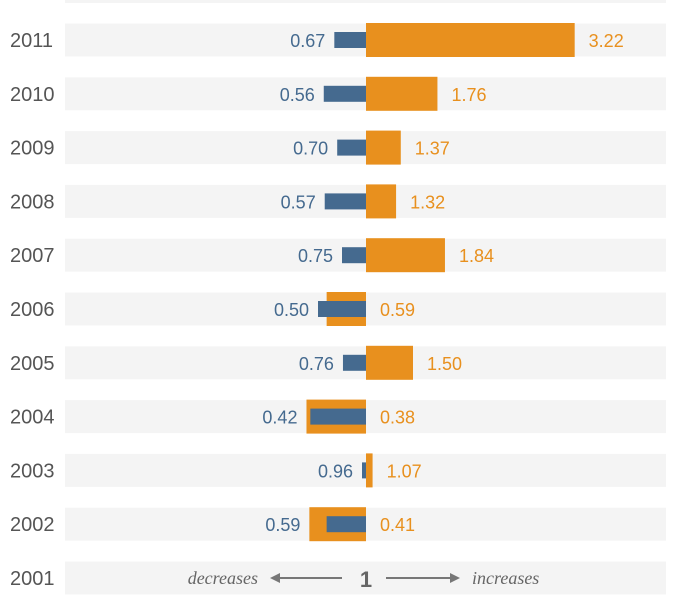  What do you see at coordinates (397, 310) in the screenshot?
I see `orange-value-label: 0.59` at bounding box center [397, 310].